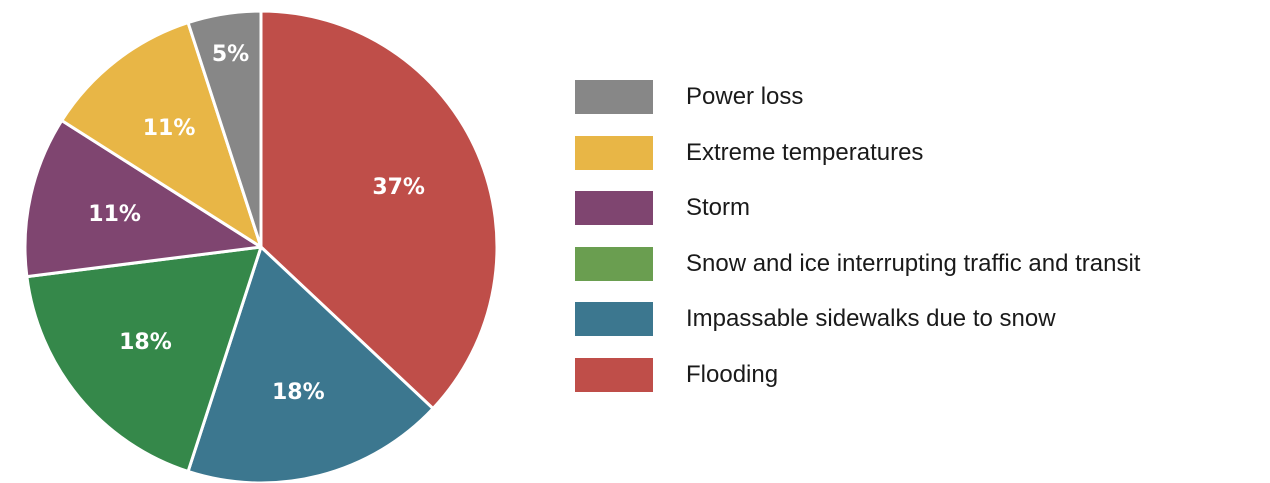 The height and width of the screenshot is (483, 1270). I want to click on legend-item-extreme-temperatures: Extreme temperatures, so click(857, 152).